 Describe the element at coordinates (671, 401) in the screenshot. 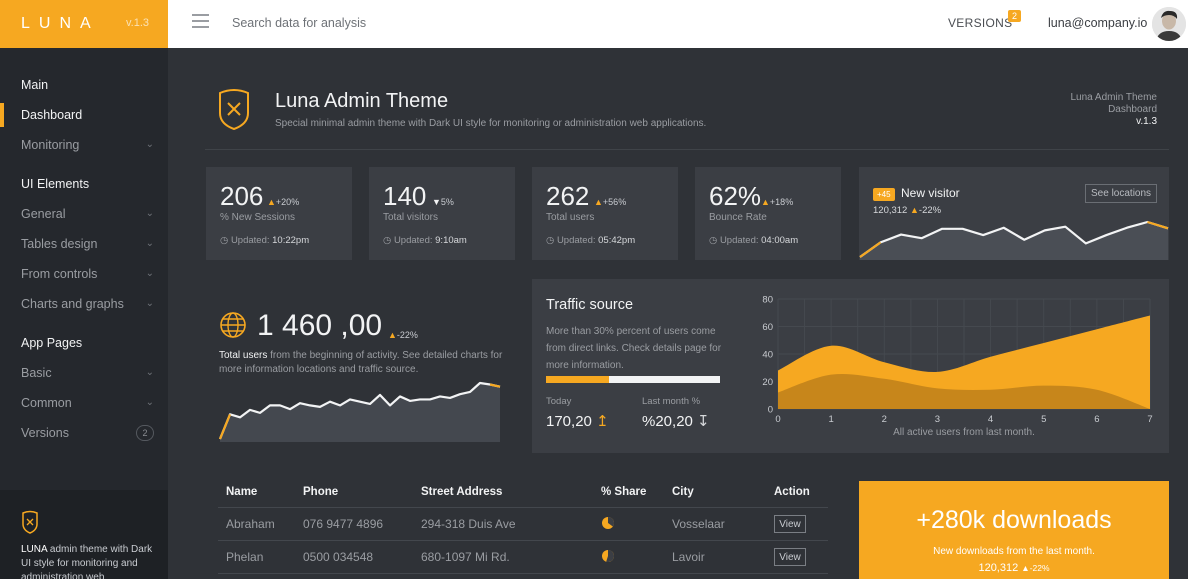

I see `last-month-label: Last month %` at that location.